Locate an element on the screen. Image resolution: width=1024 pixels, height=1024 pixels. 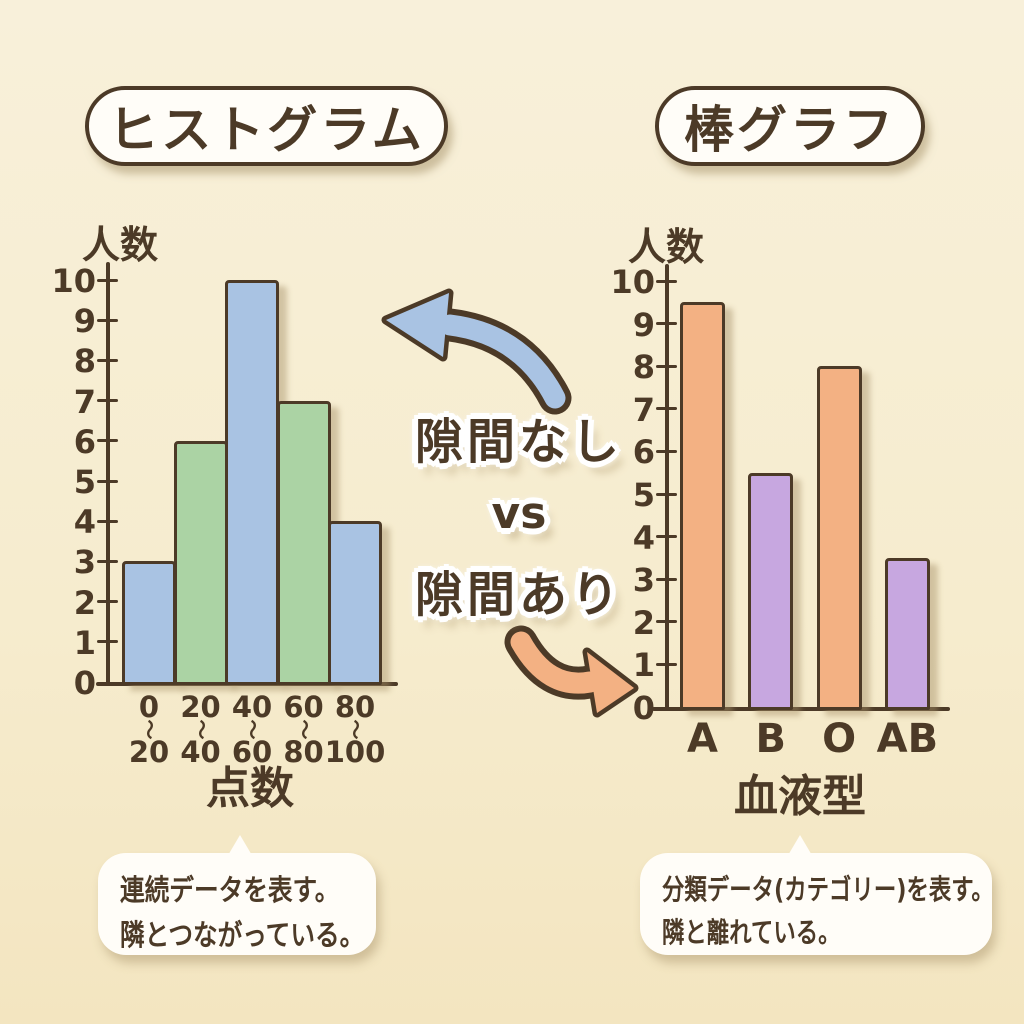
x-category-label: 0 〜 20 is located at coordinates (149, 730).